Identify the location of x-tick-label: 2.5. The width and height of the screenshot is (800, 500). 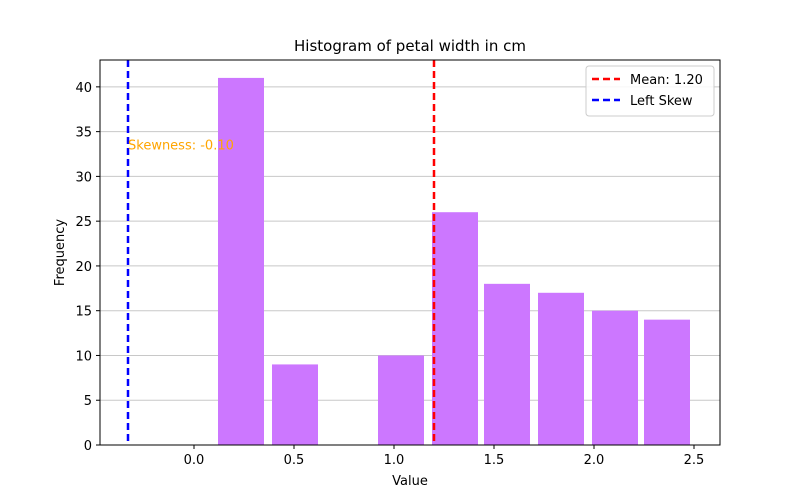
(694, 460).